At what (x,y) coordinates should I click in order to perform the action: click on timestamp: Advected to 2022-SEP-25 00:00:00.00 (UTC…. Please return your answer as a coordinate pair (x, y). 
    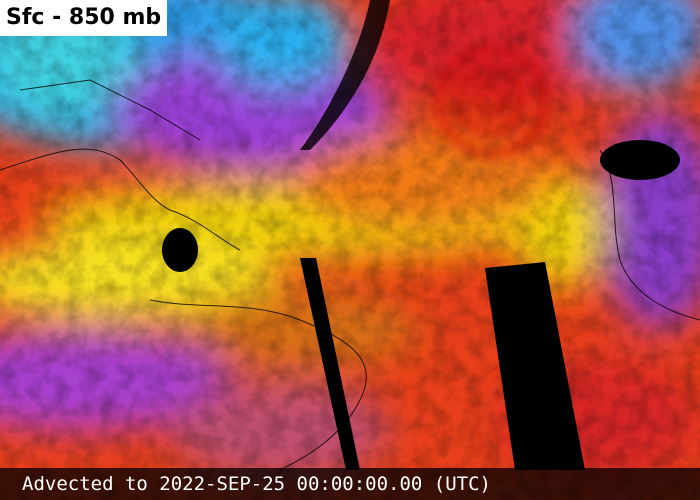
    Looking at the image, I should click on (350, 484).